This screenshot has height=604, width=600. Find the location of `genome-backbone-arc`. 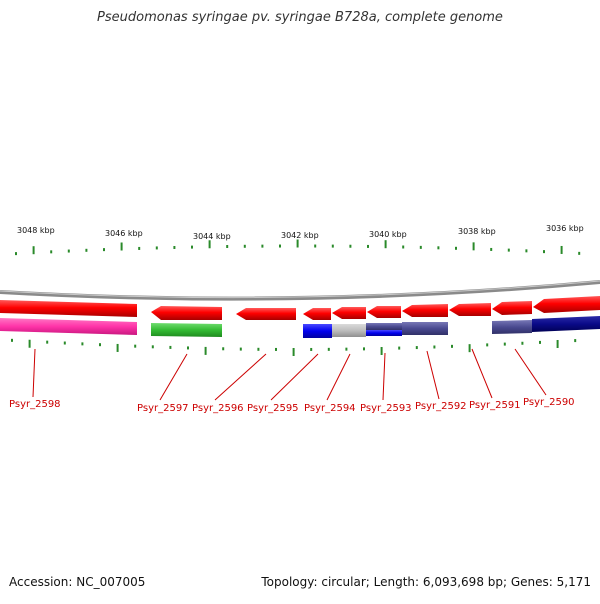

genome-backbone-arc is located at coordinates (300, 290).